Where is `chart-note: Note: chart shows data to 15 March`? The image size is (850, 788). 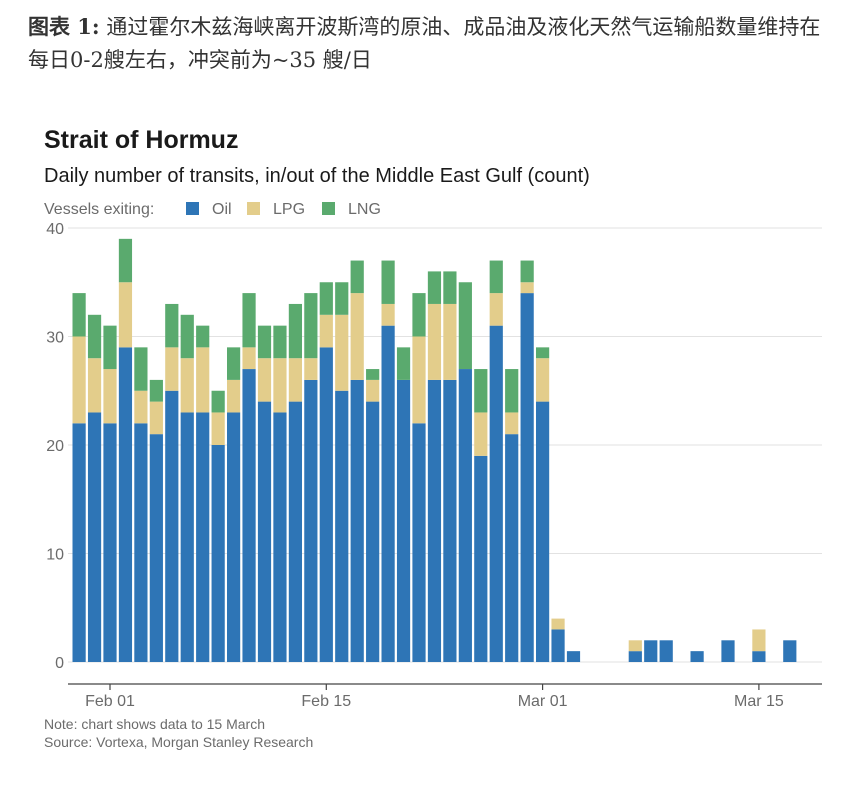 chart-note: Note: chart shows data to 15 March is located at coordinates (154, 724).